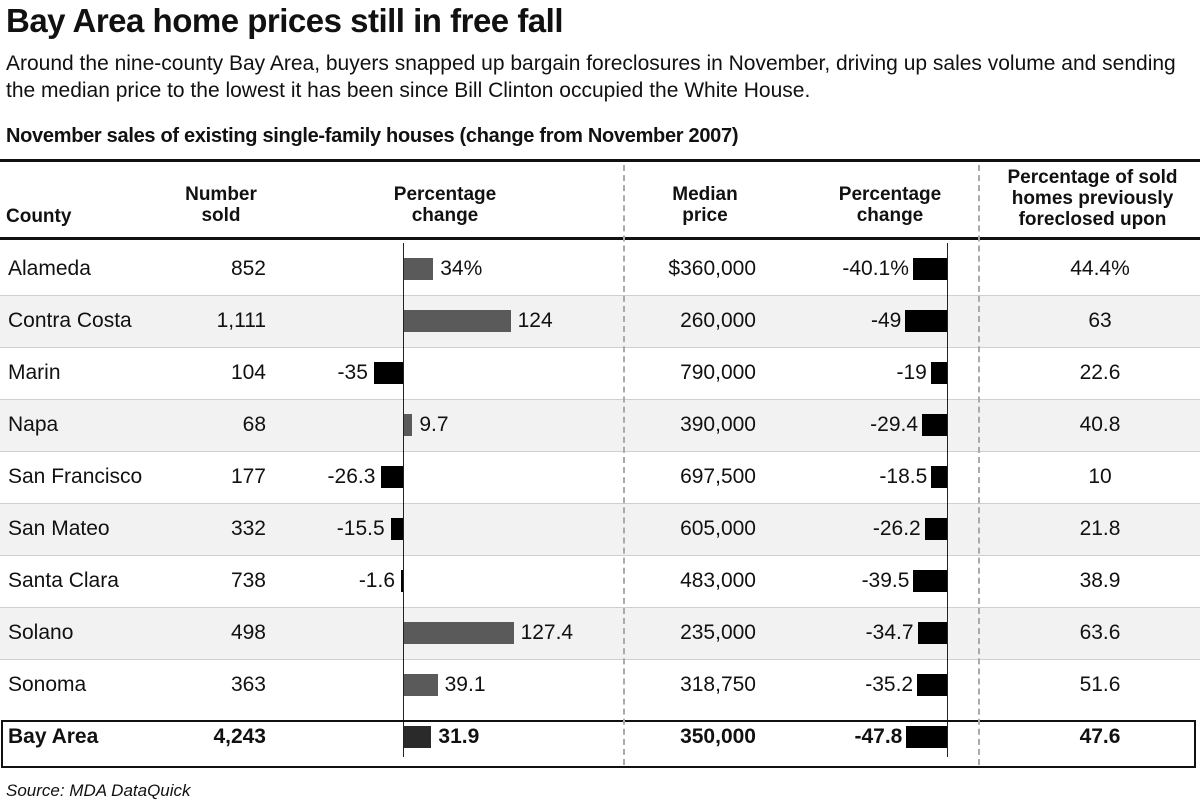  I want to click on county-name: Sonoma, so click(47, 684).